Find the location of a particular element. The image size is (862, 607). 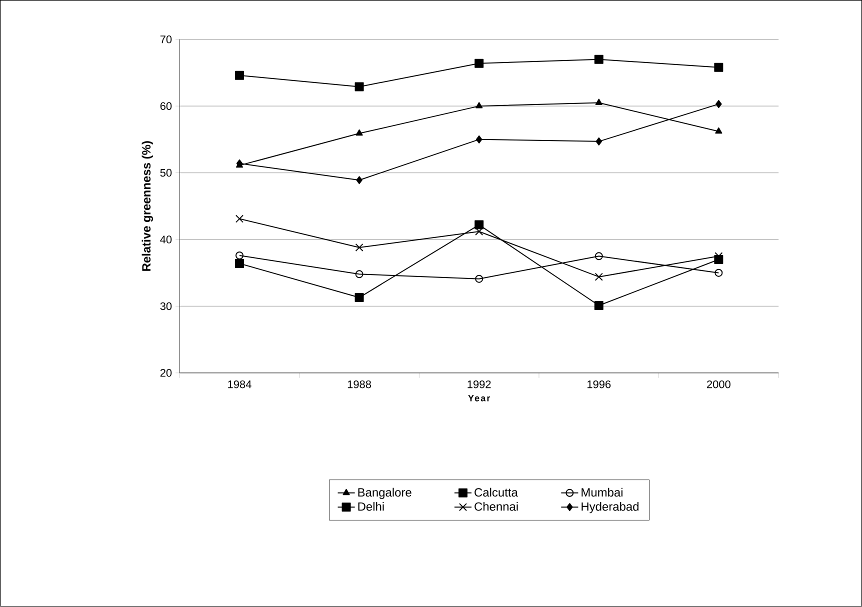

legend-label: Calcutta is located at coordinates (496, 492).